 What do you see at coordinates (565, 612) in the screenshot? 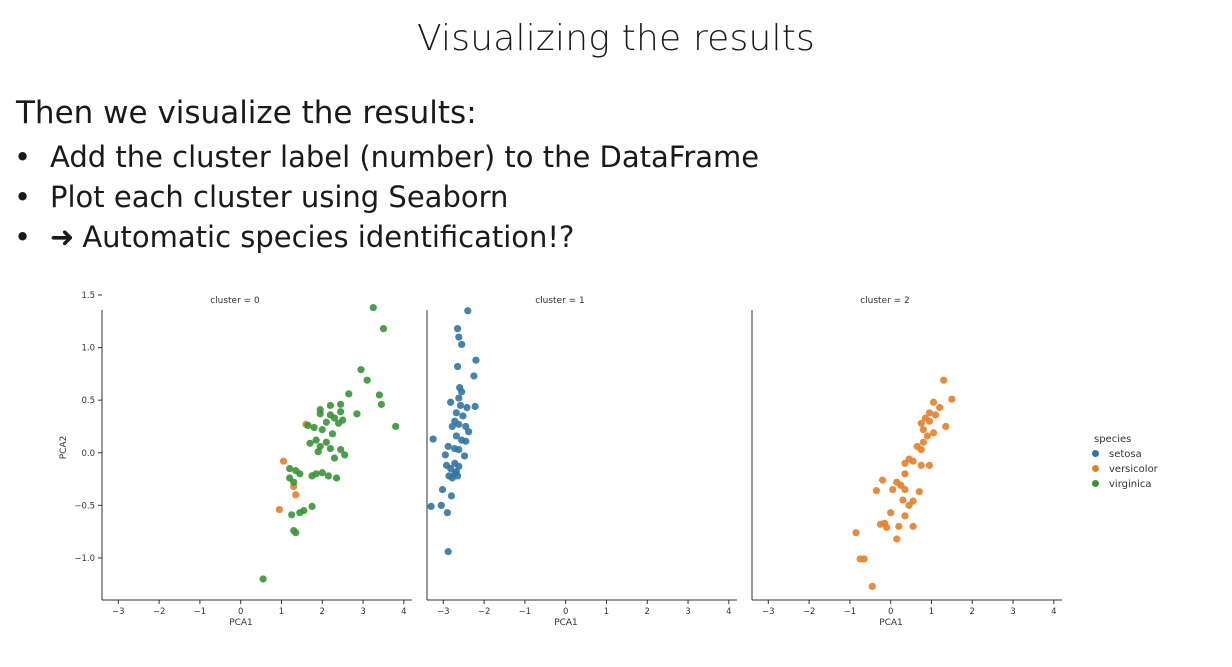
I see `x-tick-label: 0` at bounding box center [565, 612].